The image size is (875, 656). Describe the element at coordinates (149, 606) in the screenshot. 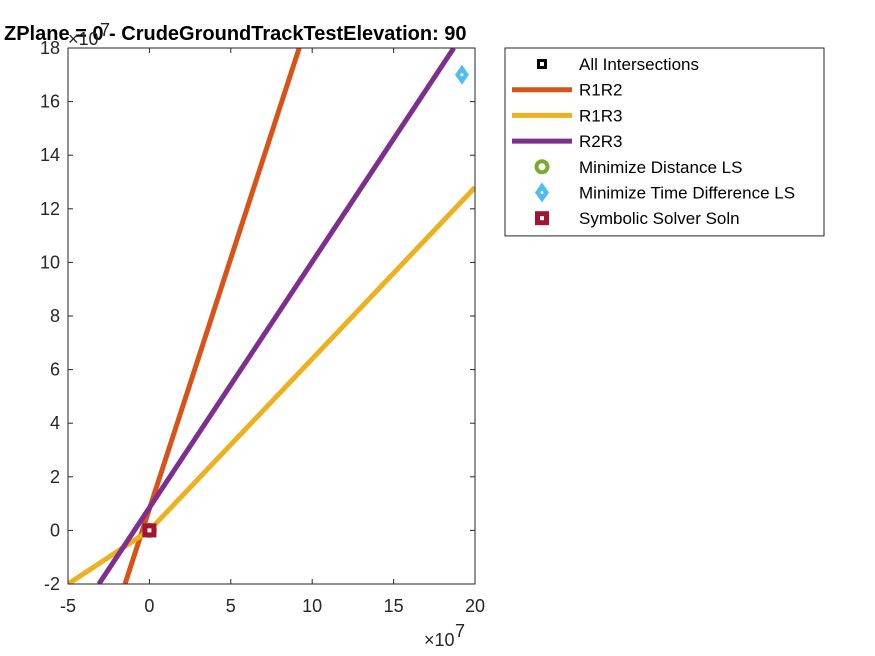

I see `x-tick-label: 0` at that location.